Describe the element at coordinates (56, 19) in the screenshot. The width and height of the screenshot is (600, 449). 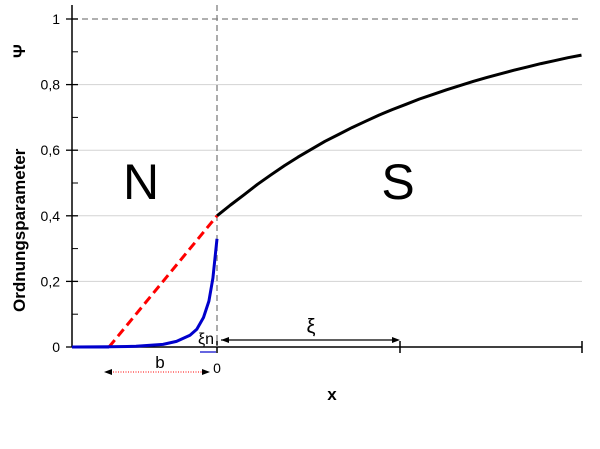
I see `y-tick-label: 1` at that location.